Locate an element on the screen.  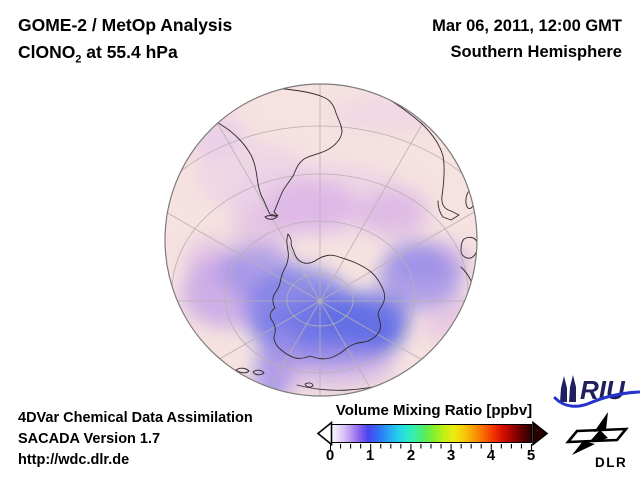
dlr-wing-upper is located at coordinates (601, 422).